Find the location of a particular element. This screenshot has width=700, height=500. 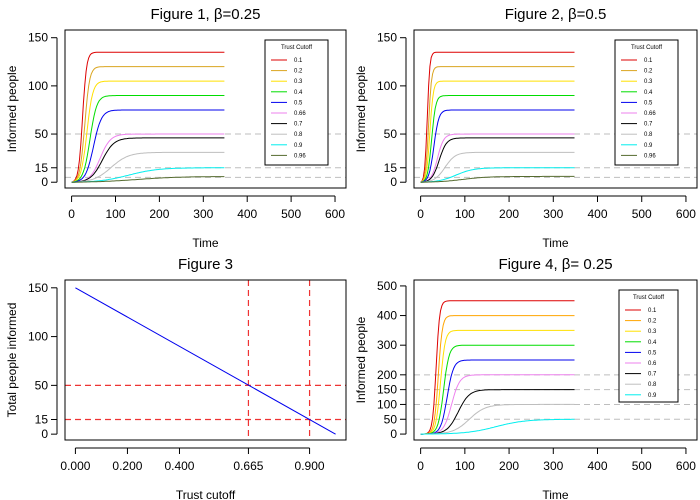

fig1-ylabel: Informed people is located at coordinates (12, 108).